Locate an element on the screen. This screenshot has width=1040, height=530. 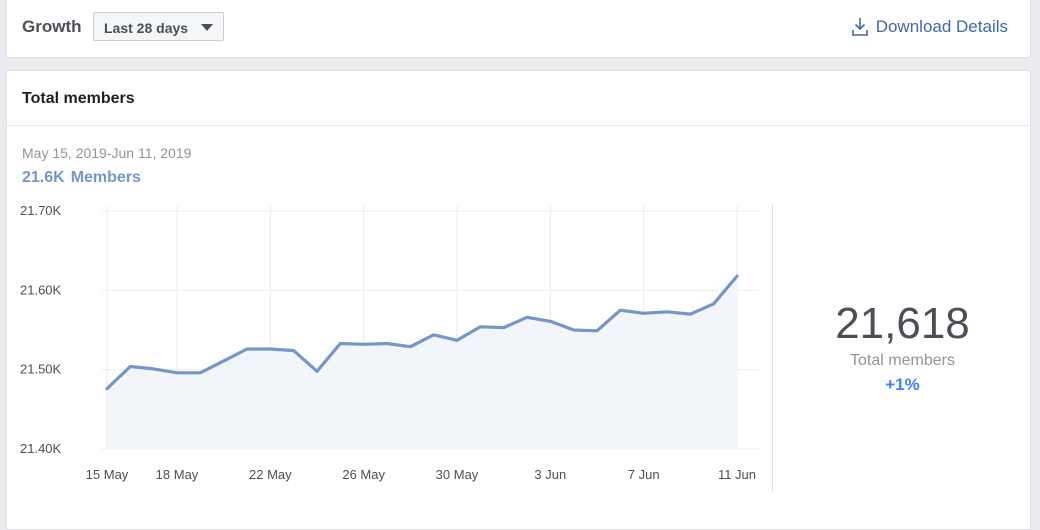
x-tick-label: 26 May is located at coordinates (363, 474).